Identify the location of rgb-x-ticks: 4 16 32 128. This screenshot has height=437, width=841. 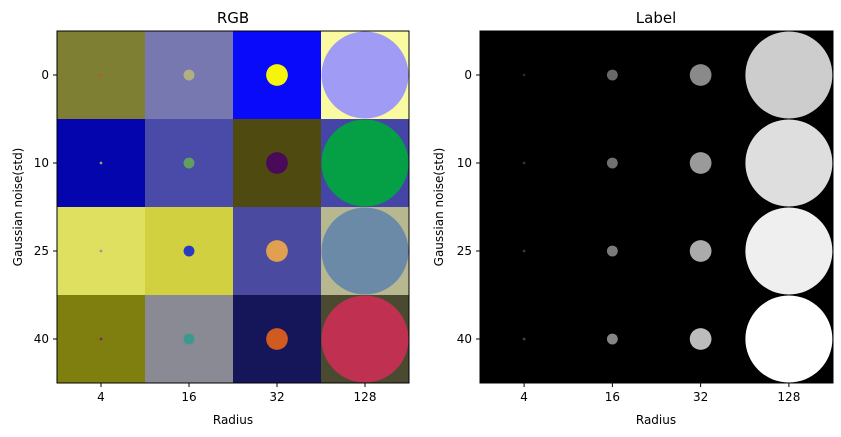
(236, 393).